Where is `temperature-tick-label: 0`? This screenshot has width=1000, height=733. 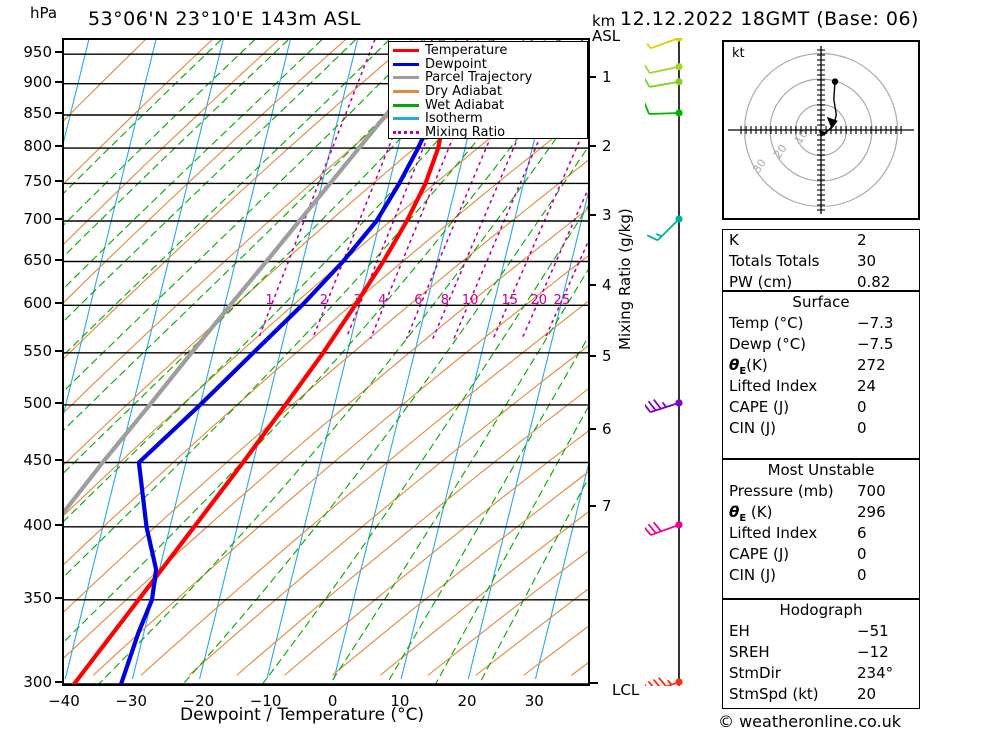 temperature-tick-label: 0 is located at coordinates (332, 701).